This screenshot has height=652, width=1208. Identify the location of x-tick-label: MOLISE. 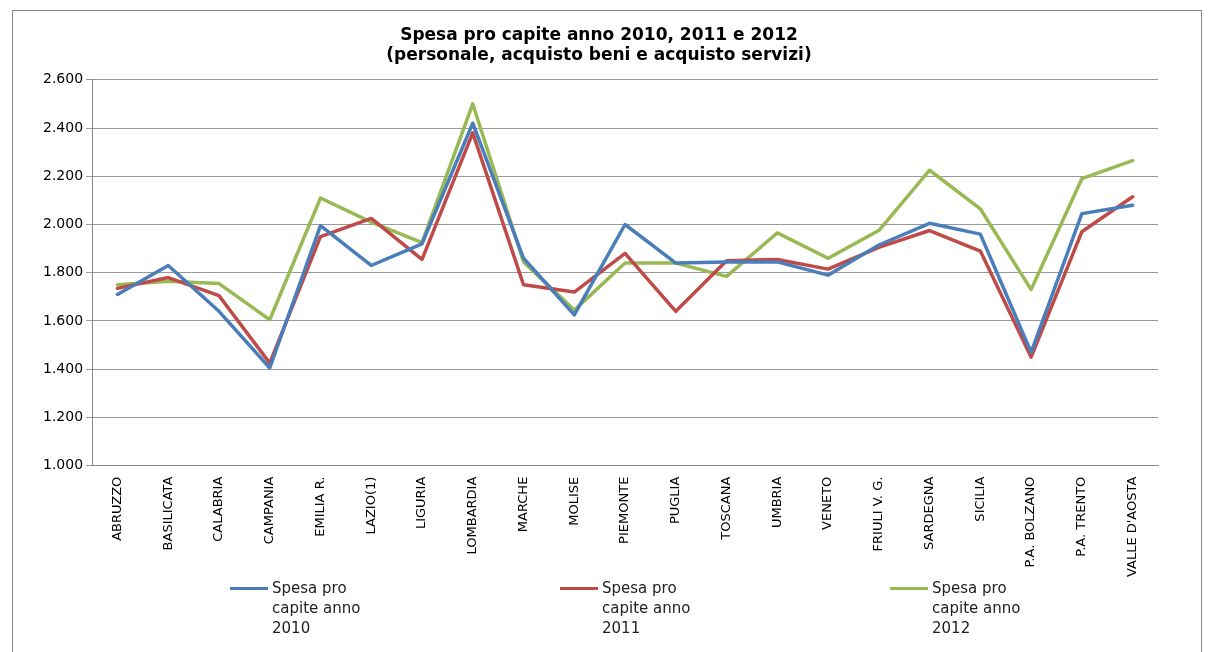
(573, 501).